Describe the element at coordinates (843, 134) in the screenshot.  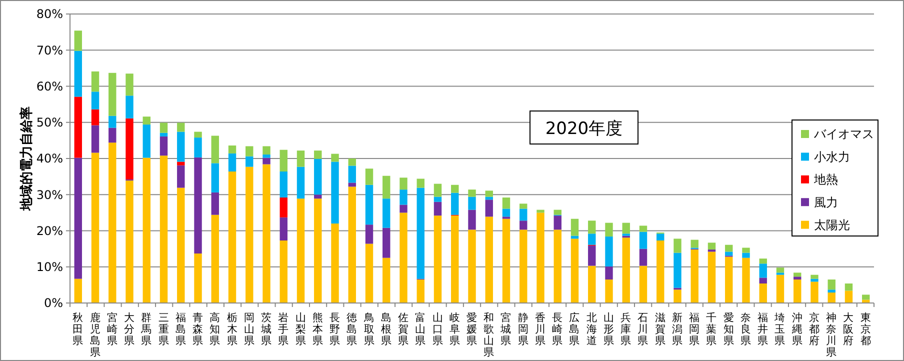
I see `legend-label: バイオマス` at that location.